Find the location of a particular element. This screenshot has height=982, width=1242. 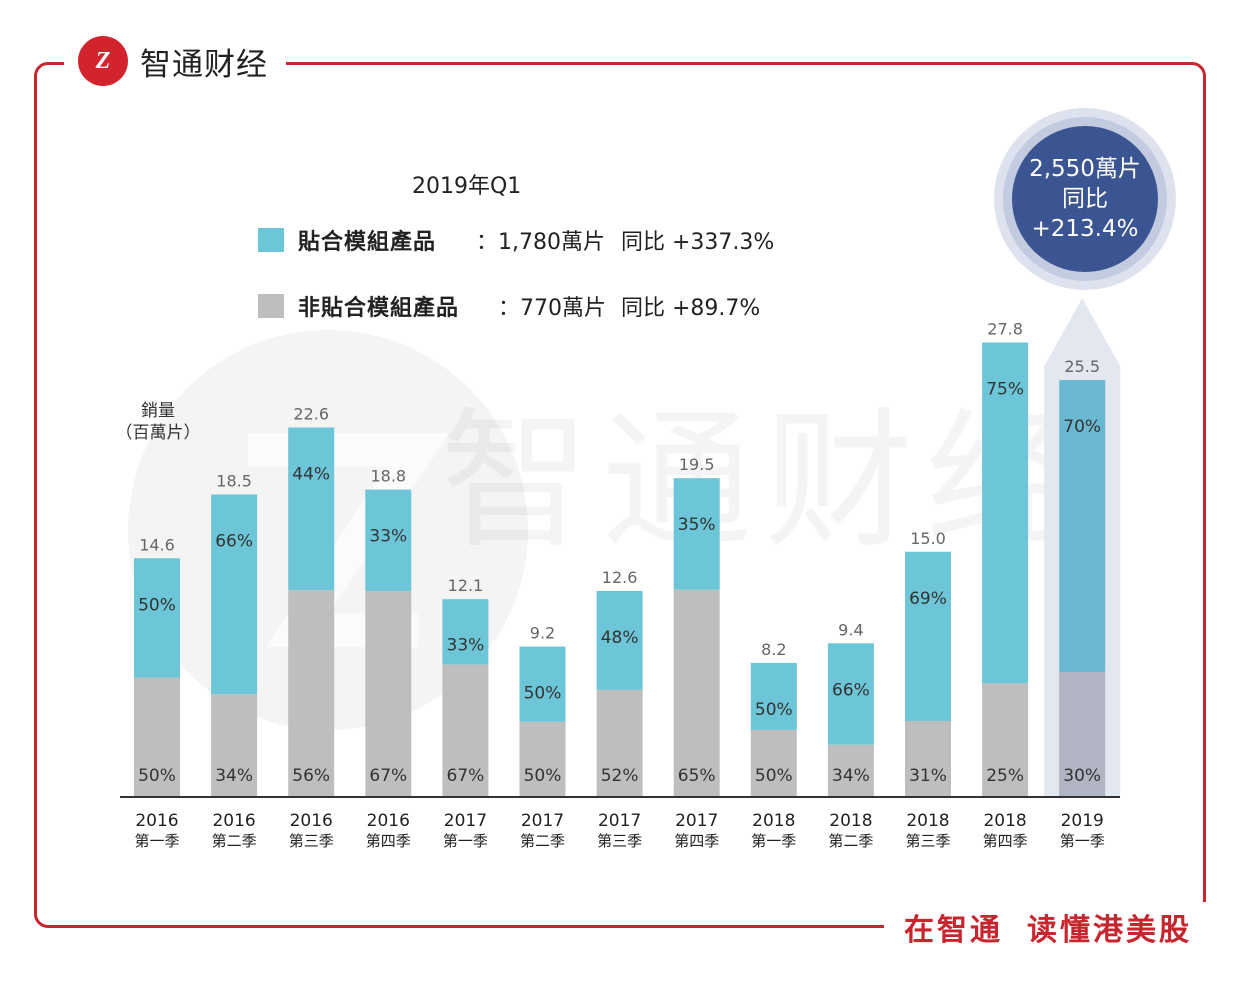

y-axis-label-line2: （百萬片） is located at coordinates (158, 433).